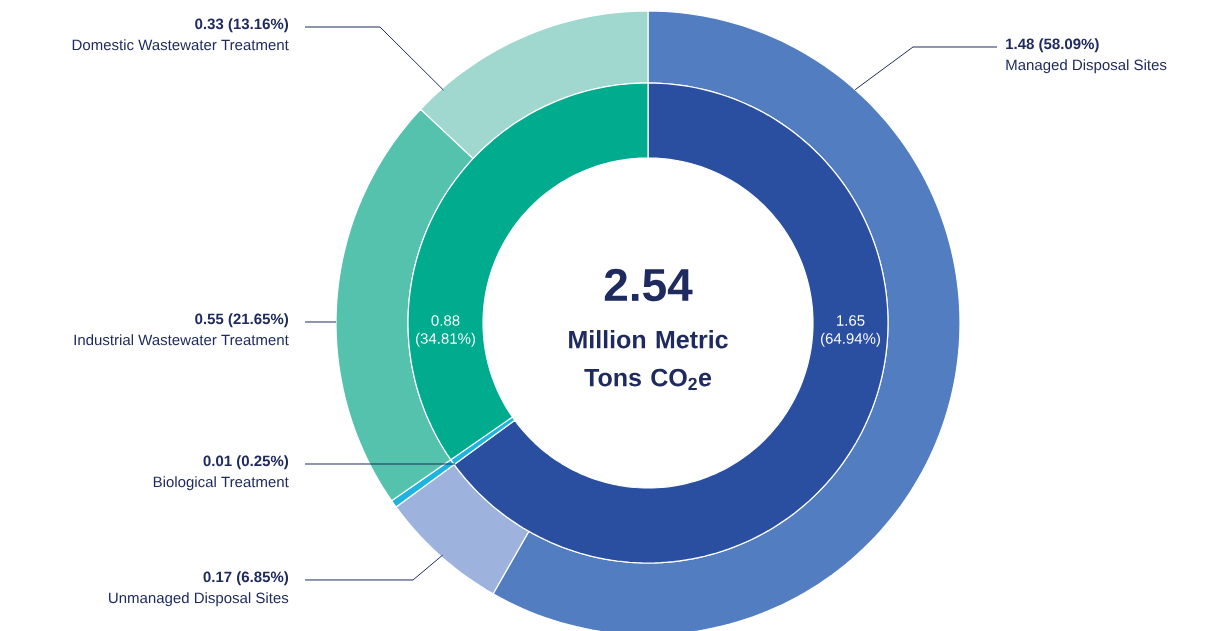 This screenshot has height=631, width=1208. What do you see at coordinates (850, 331) in the screenshot?
I see `data-label: 1.65 (64.94%)` at bounding box center [850, 331].